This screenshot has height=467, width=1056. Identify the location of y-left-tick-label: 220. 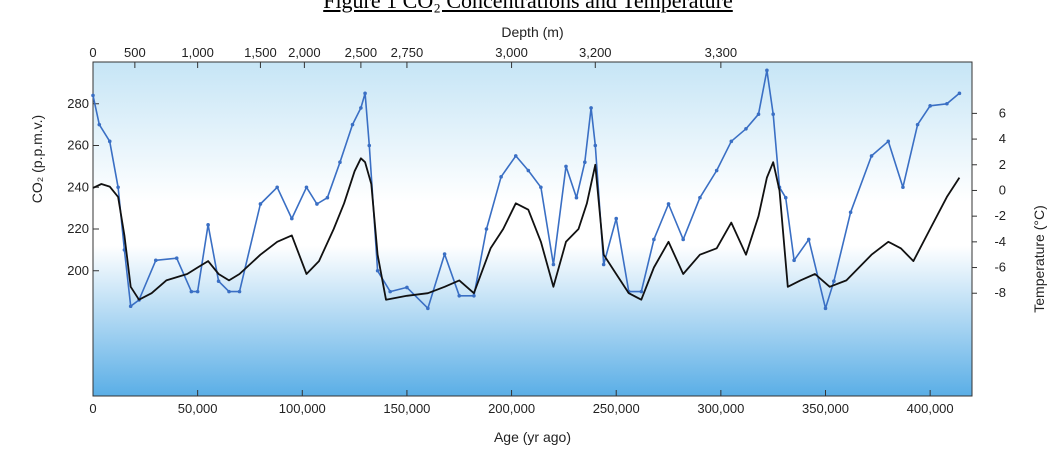
(78, 228).